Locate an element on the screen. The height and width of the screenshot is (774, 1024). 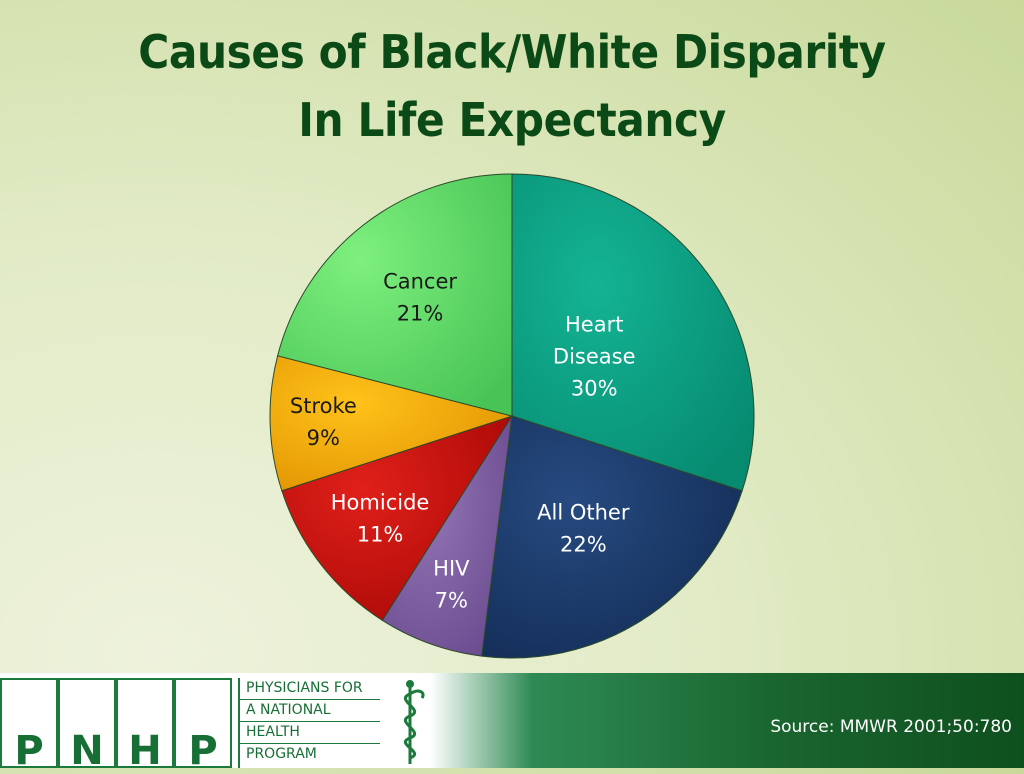
logo-box-p1: P is located at coordinates (29, 726).